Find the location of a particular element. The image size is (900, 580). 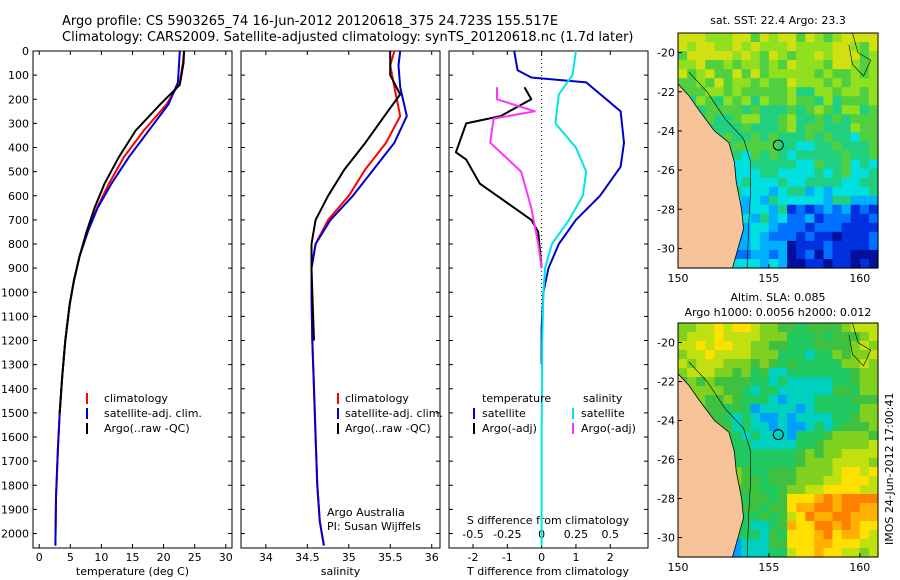

legend-label: Argo(..raw -QC) is located at coordinates (147, 428).